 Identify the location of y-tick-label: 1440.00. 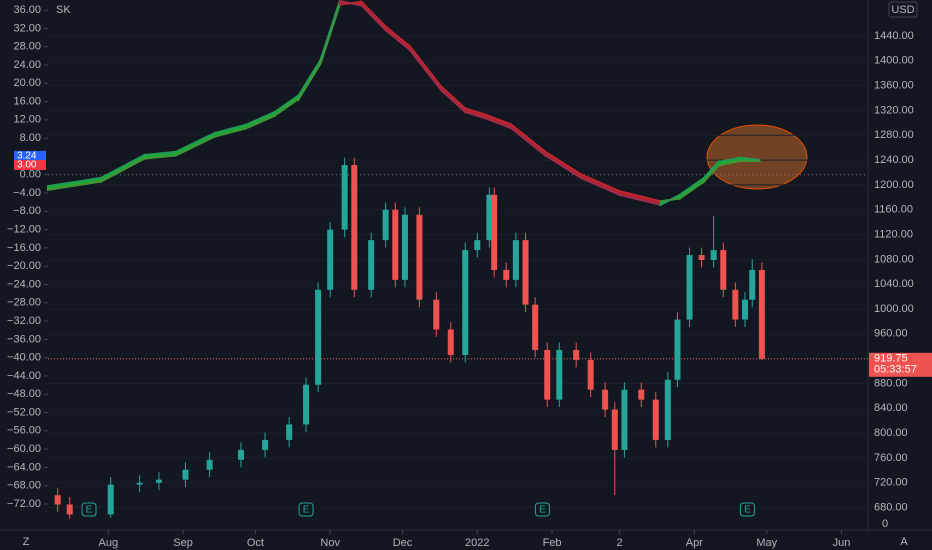
(894, 36).